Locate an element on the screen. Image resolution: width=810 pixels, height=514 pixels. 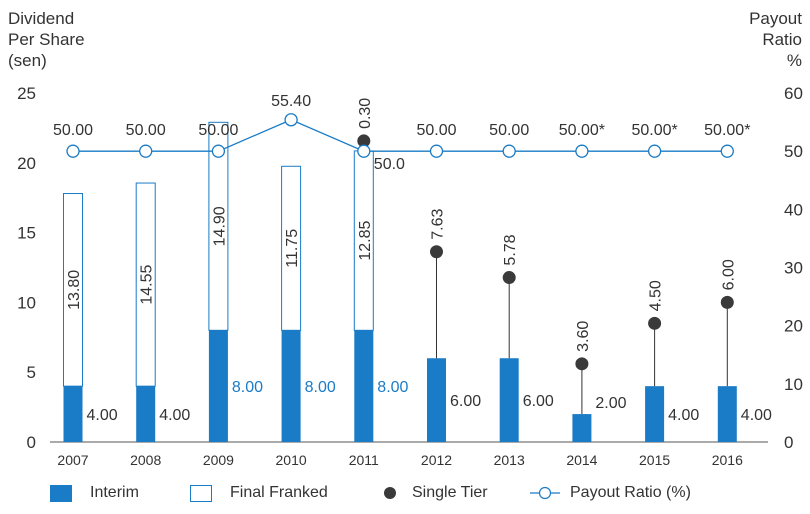
y-left-tick-label: 0 is located at coordinates (31, 442).